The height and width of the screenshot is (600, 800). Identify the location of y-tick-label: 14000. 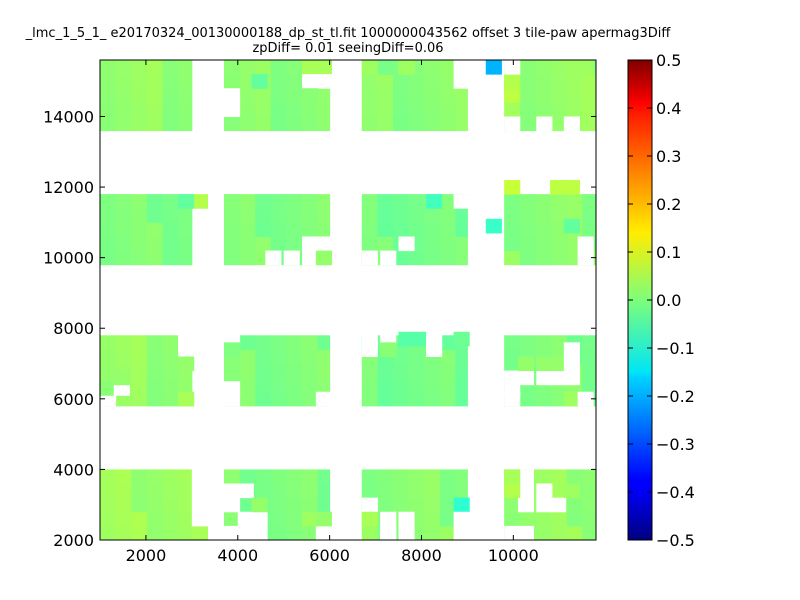
(68, 116).